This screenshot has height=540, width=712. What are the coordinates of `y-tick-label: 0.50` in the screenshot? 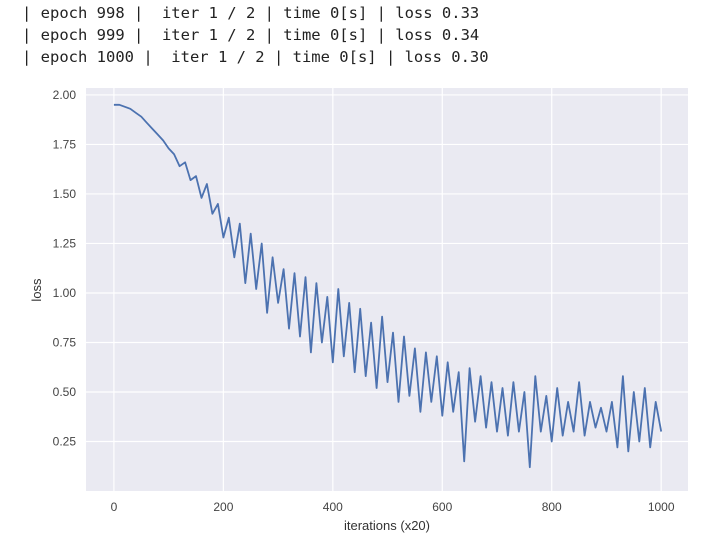 It's located at (65, 392).